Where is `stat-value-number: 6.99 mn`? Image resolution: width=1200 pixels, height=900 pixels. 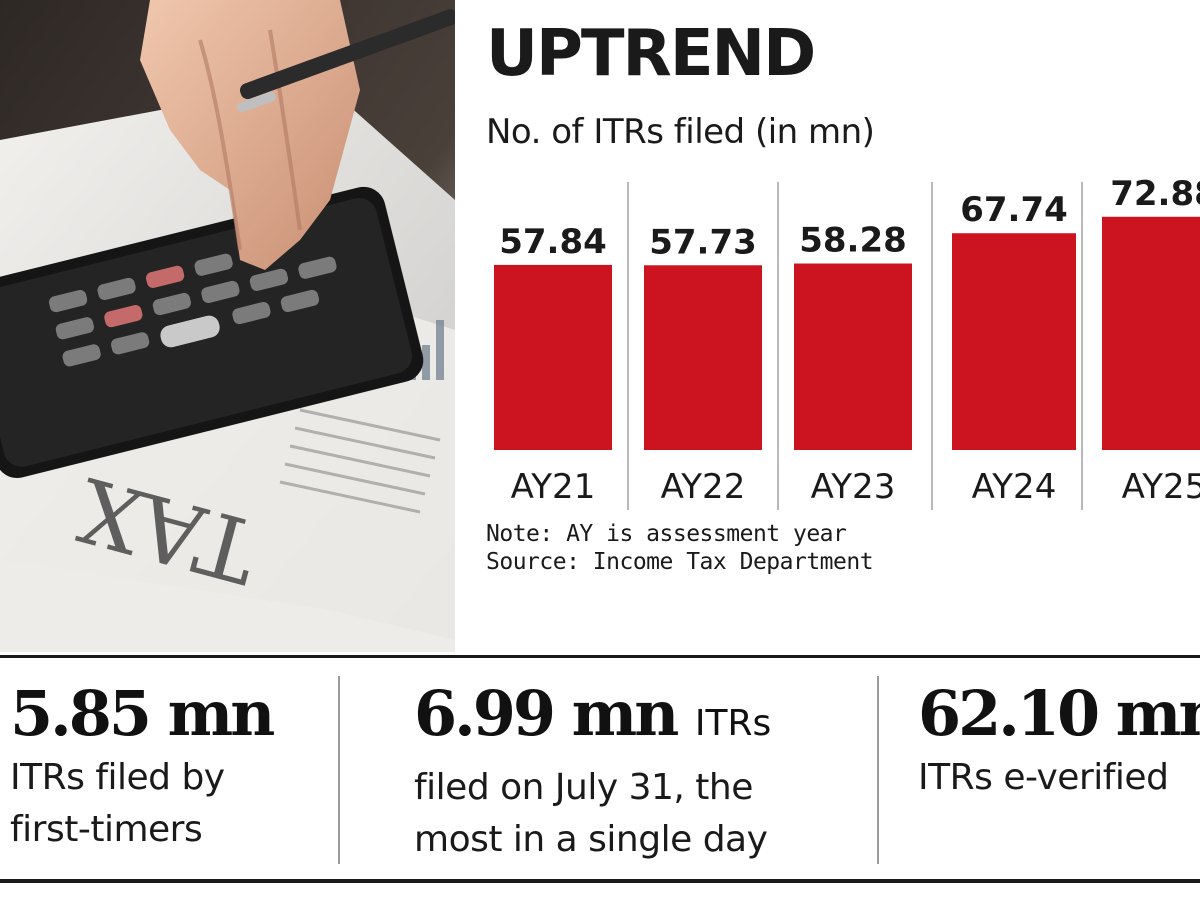 stat-value-number: 6.99 mn is located at coordinates (546, 713).